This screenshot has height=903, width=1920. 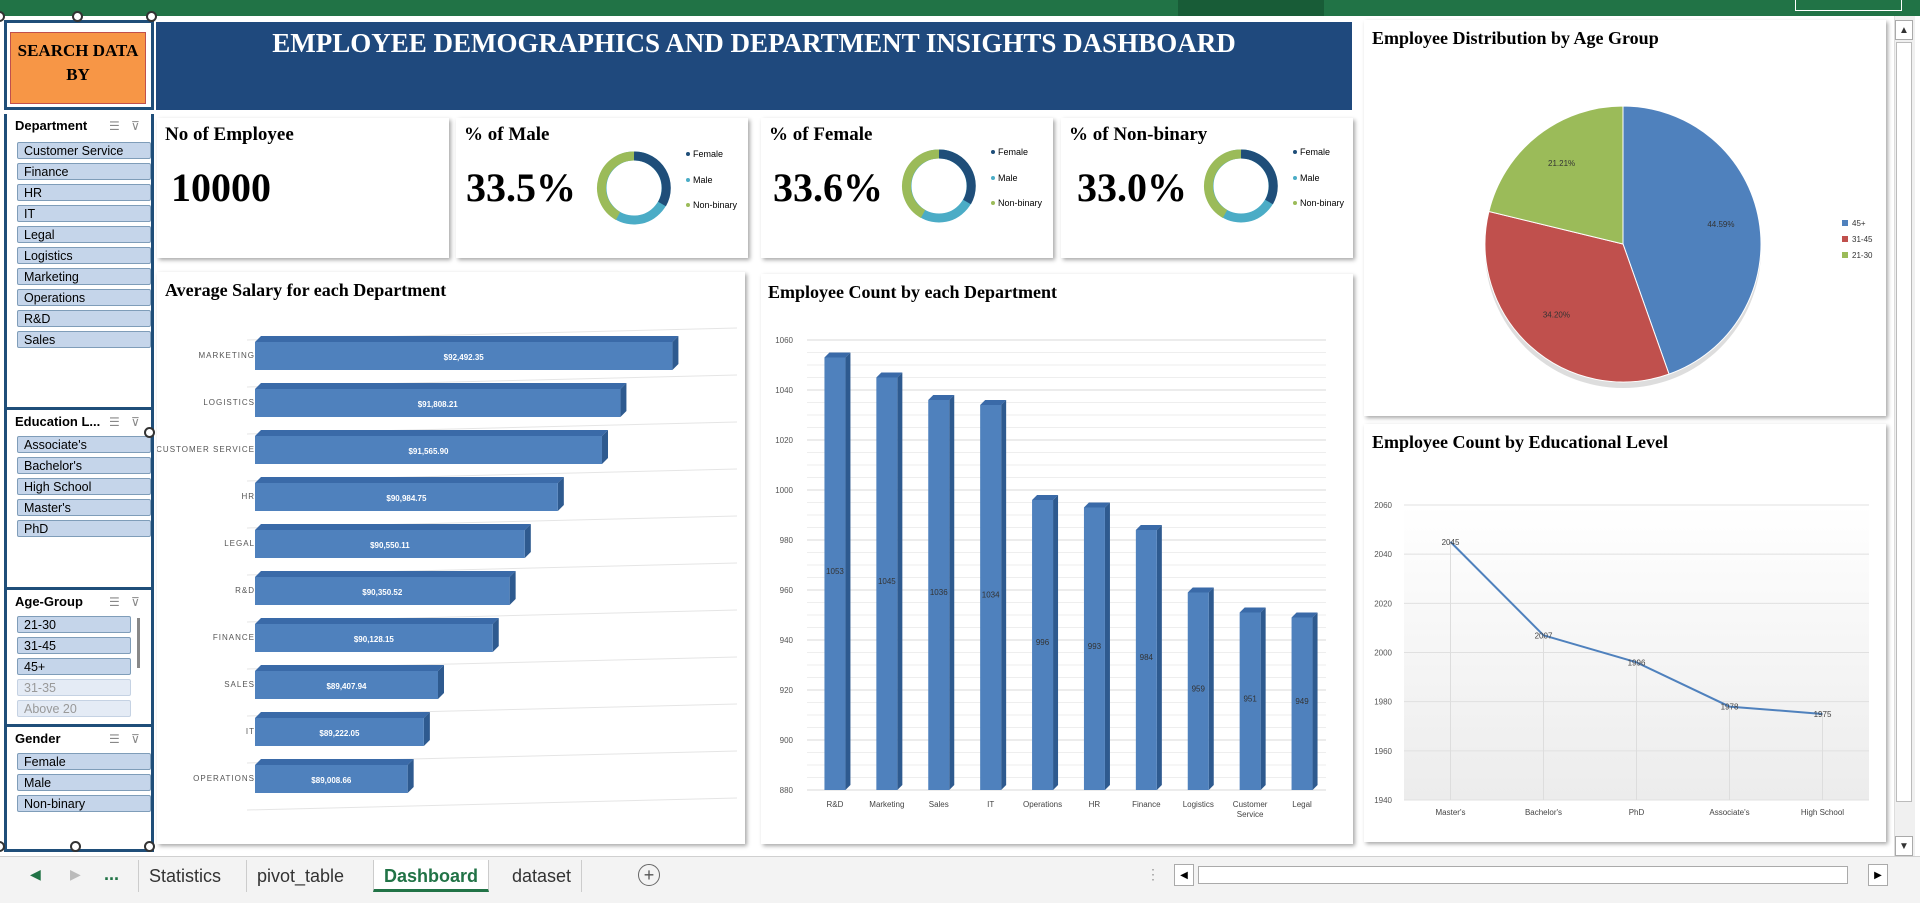 What do you see at coordinates (991, 595) in the screenshot?
I see `data-label: 1034` at bounding box center [991, 595].